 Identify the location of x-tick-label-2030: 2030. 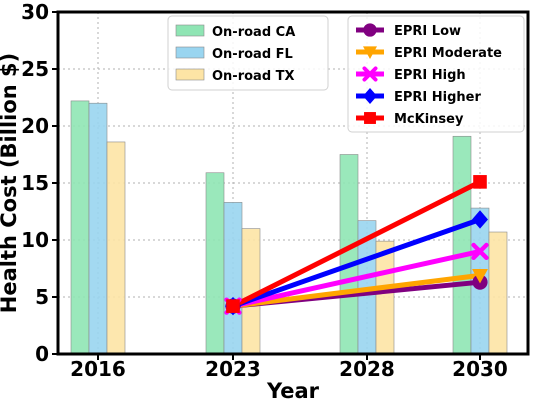
(480, 369).